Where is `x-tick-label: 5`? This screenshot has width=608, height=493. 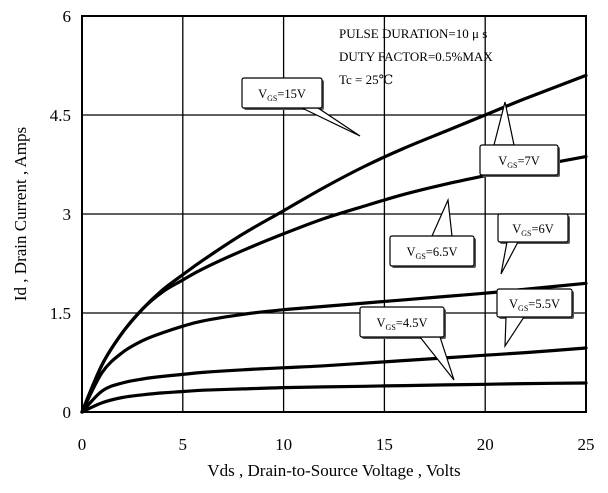 x-tick-label: 5 is located at coordinates (183, 444).